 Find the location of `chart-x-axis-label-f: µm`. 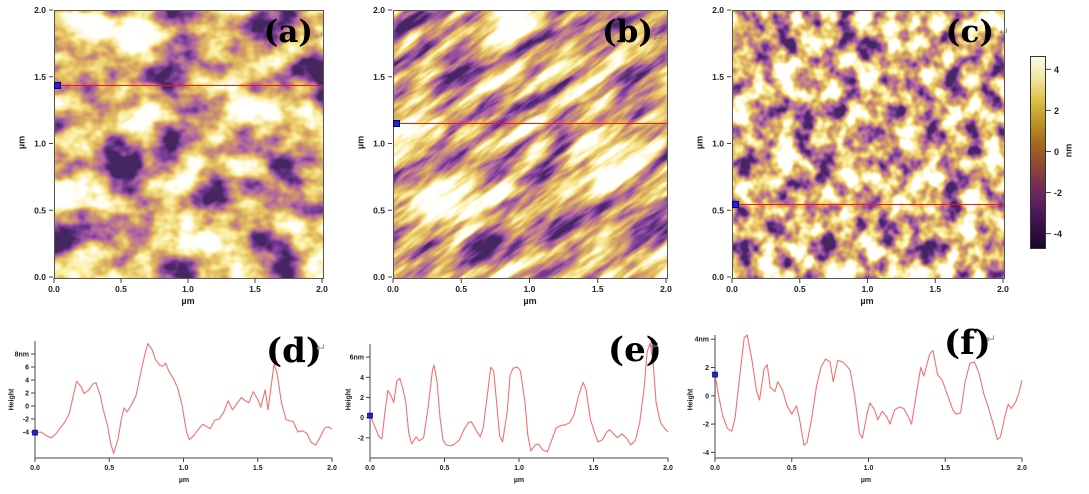

chart-x-axis-label-f: µm is located at coordinates (866, 480).